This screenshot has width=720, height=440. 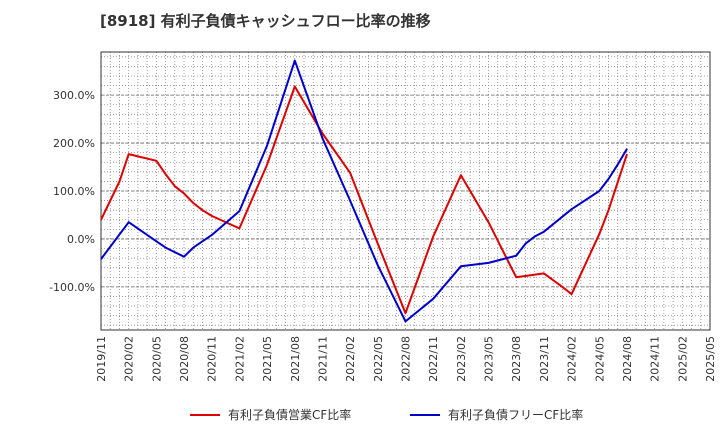 What do you see at coordinates (322, 359) in the screenshot?
I see `x-tick-label: 2021/11` at bounding box center [322, 359].